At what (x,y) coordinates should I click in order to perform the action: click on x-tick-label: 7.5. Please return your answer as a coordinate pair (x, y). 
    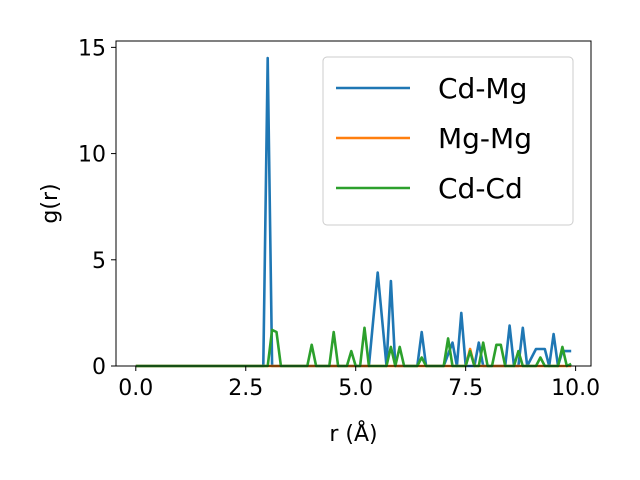
    Looking at the image, I should click on (465, 388).